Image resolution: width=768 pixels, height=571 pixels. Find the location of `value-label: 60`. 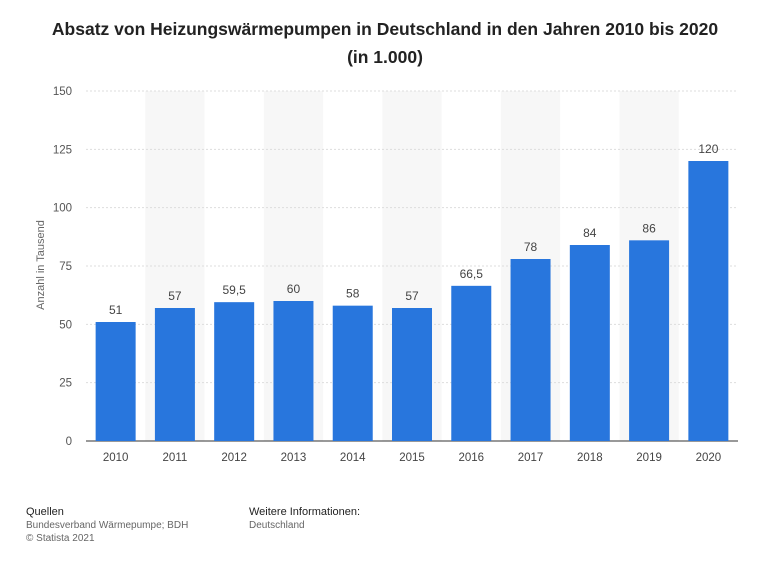

value-label: 60 is located at coordinates (294, 289).